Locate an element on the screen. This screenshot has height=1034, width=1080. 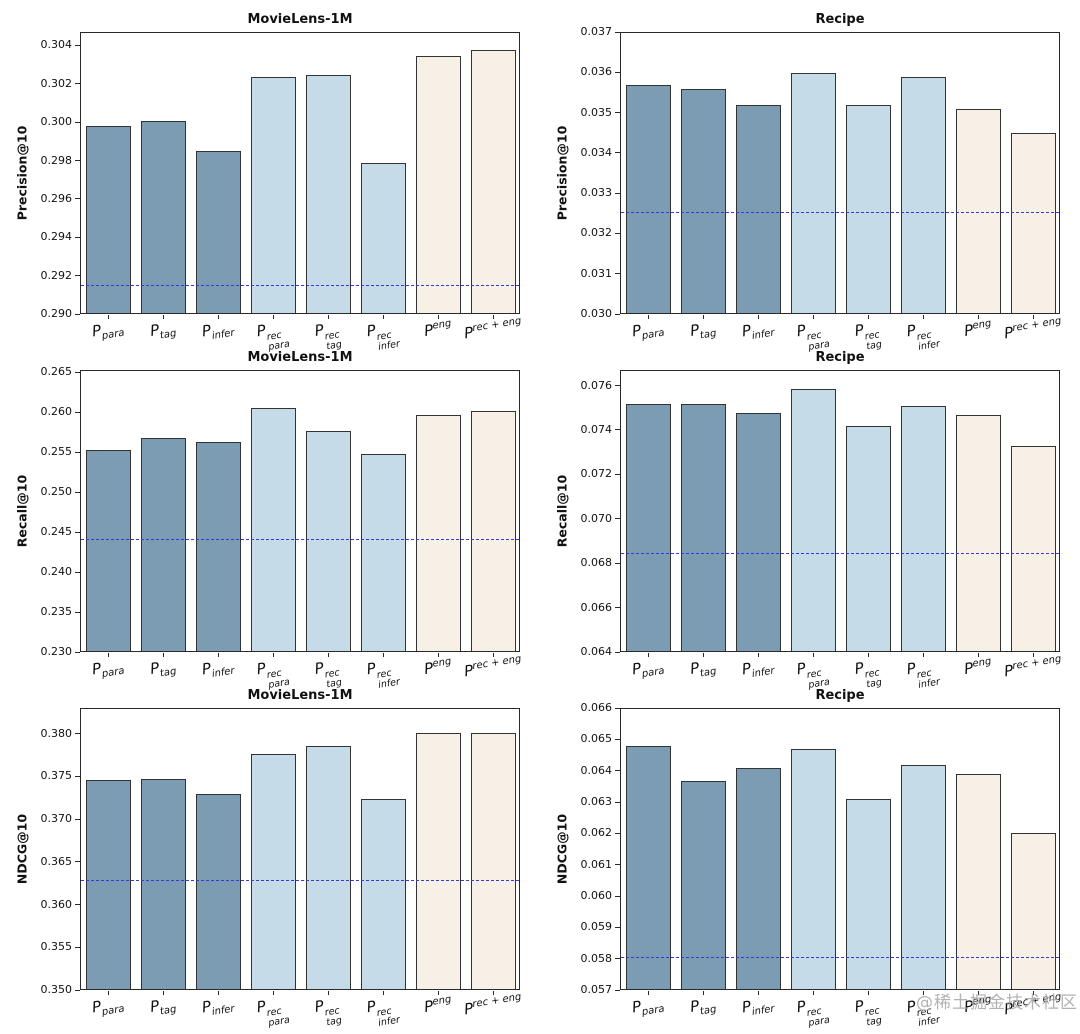
y-tick-label: 0.032 is located at coordinates (596, 233).